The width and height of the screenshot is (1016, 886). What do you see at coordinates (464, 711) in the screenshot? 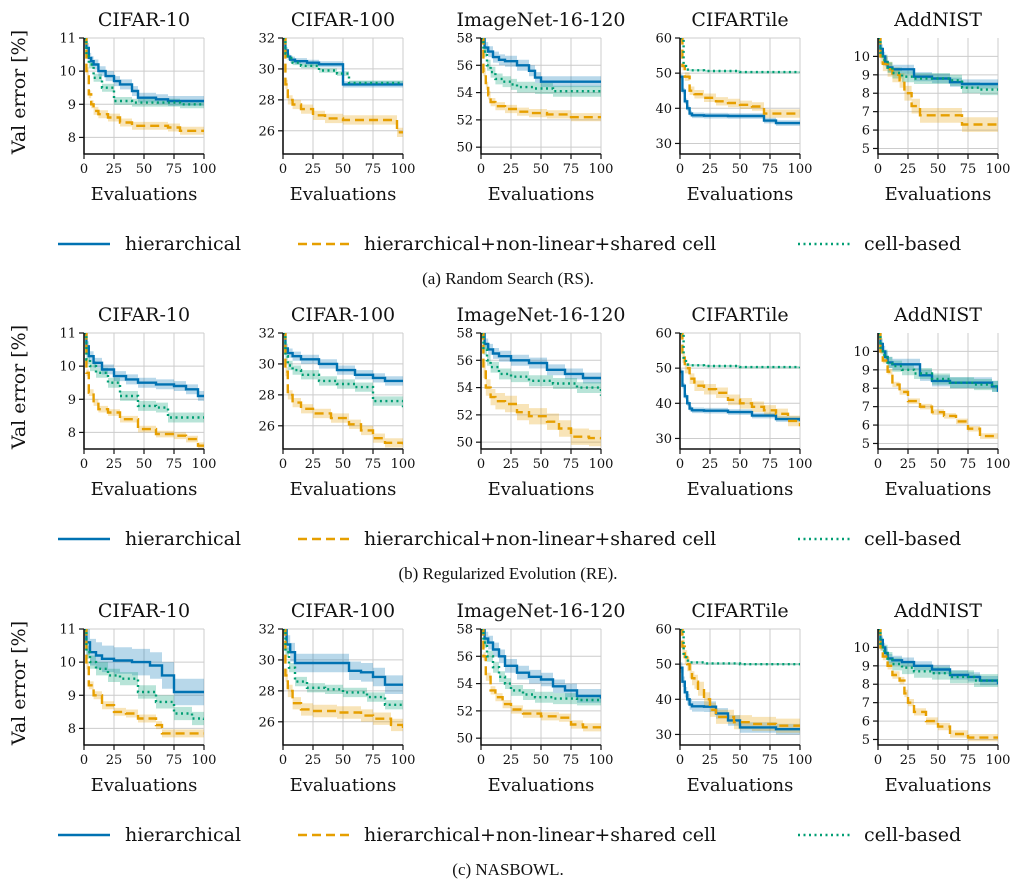
I see `y-tick-label: 52` at bounding box center [464, 711].